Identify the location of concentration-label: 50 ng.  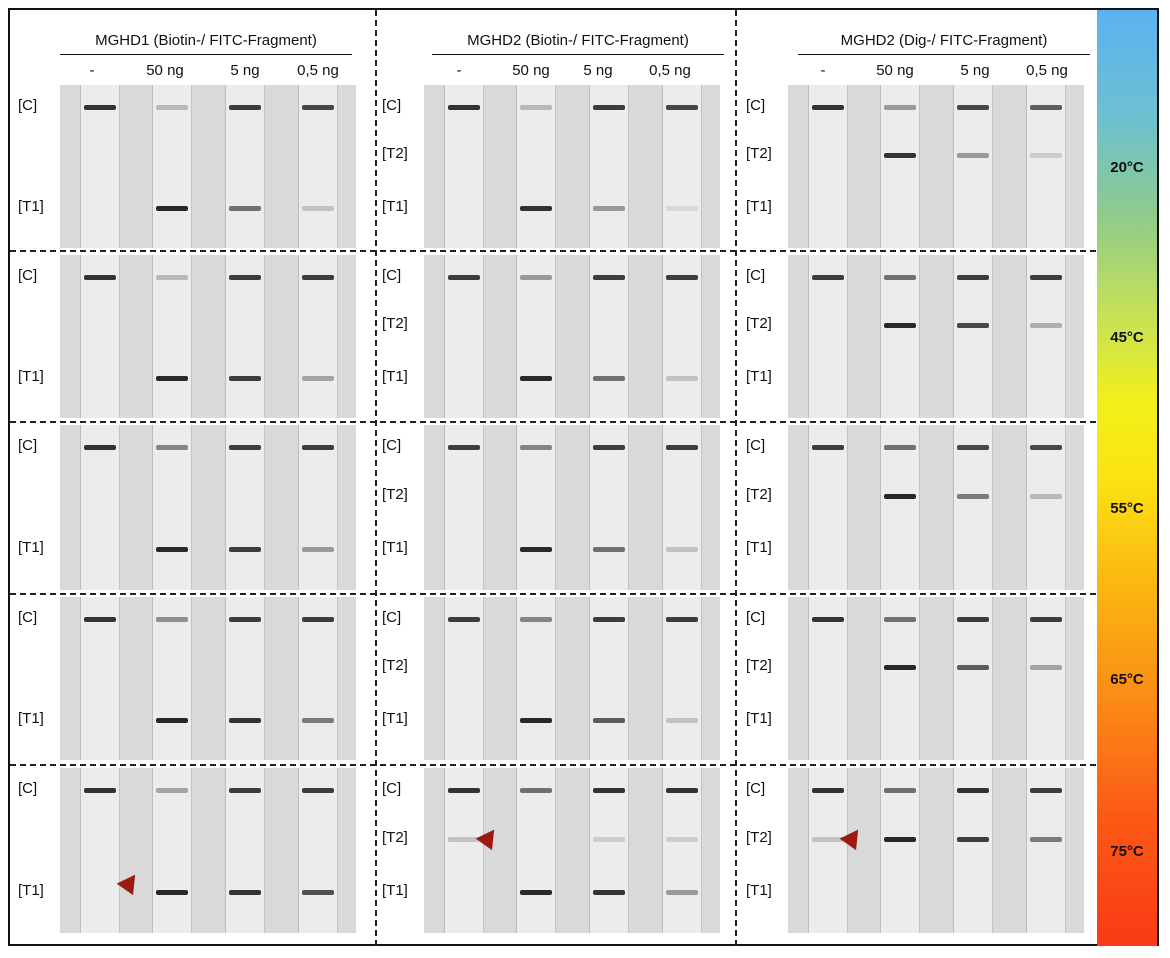
(531, 70).